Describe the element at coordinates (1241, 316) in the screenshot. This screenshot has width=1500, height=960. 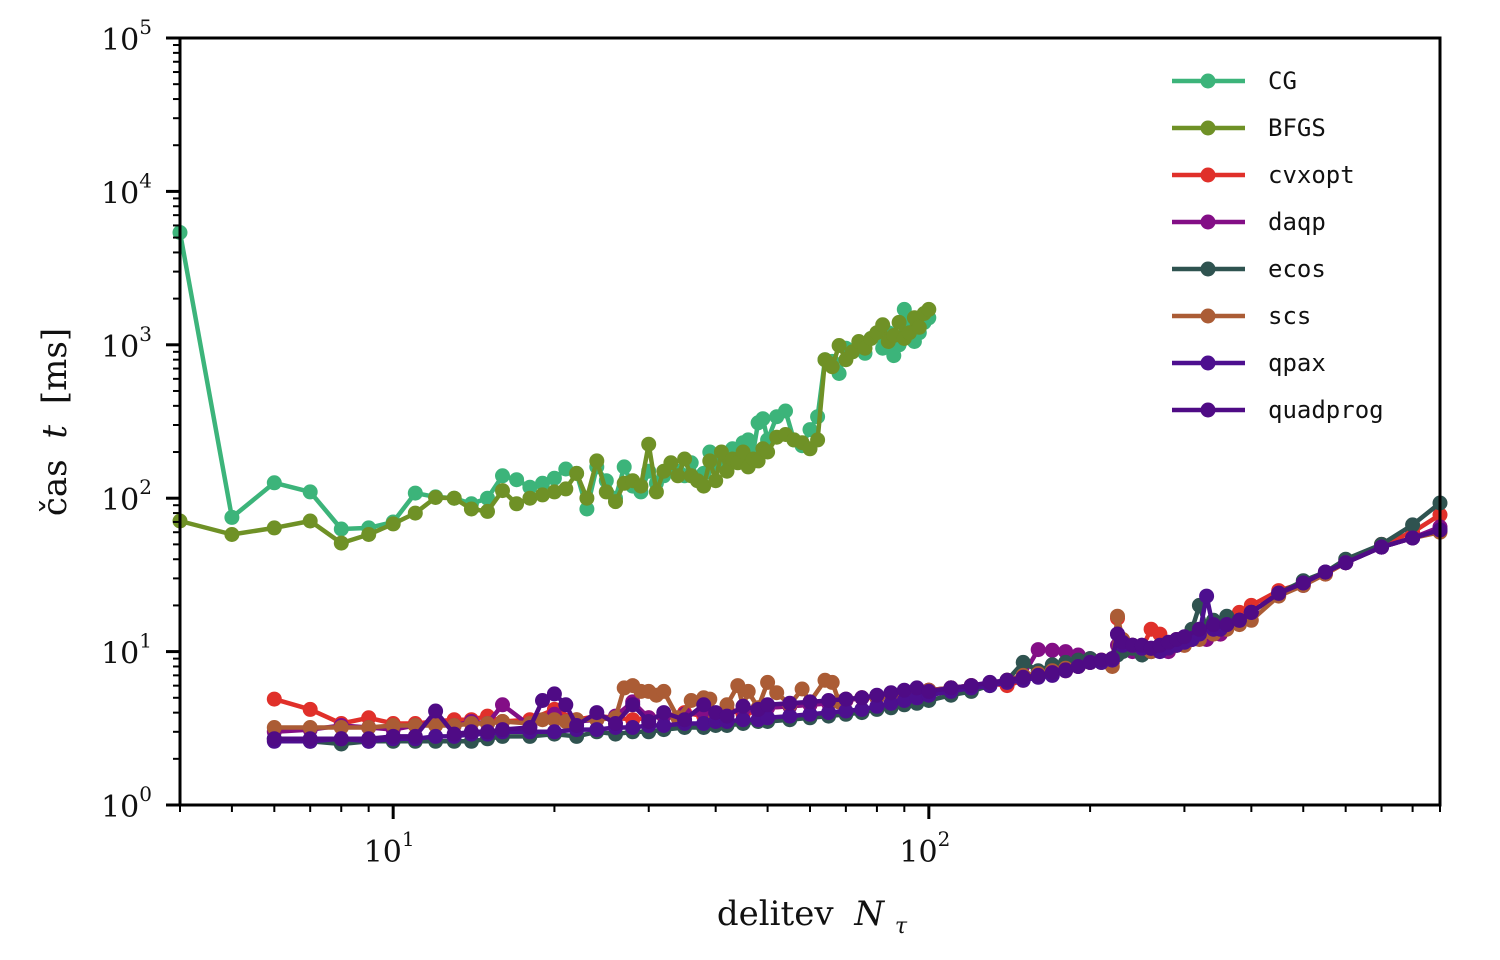
I see `legend-item-scs: scs` at that location.